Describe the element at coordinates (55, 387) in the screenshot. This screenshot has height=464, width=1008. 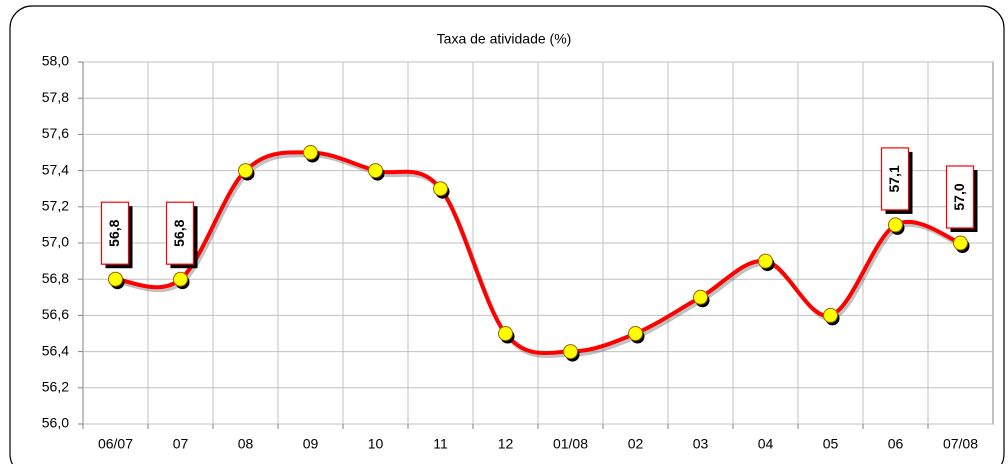
I see `y-tick-label: 56,2` at that location.